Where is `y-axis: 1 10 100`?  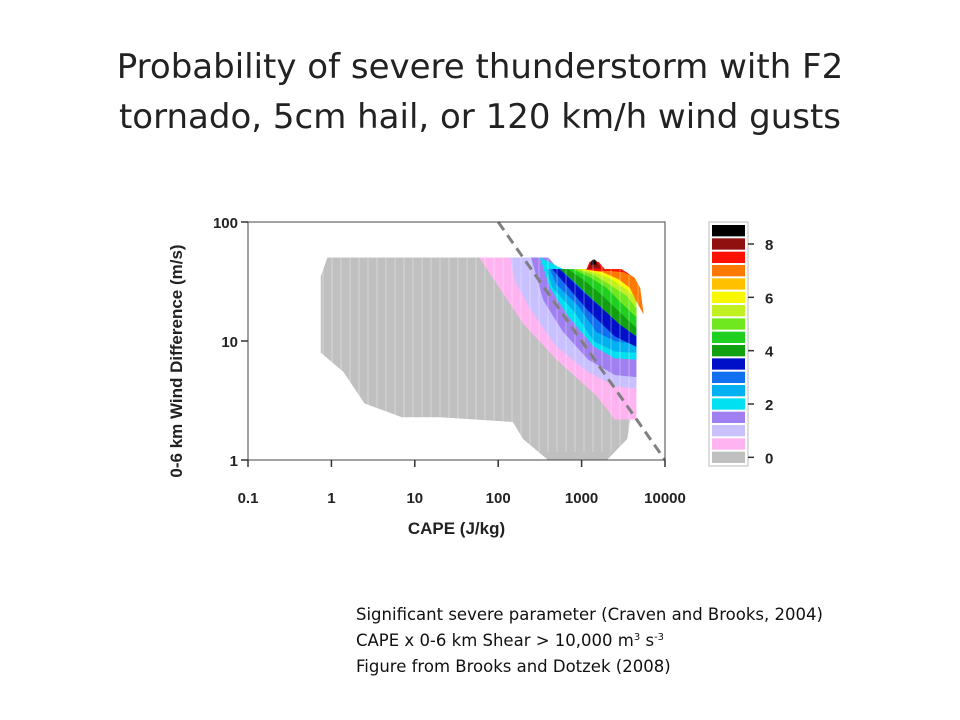 y-axis: 1 10 100 is located at coordinates (230, 342).